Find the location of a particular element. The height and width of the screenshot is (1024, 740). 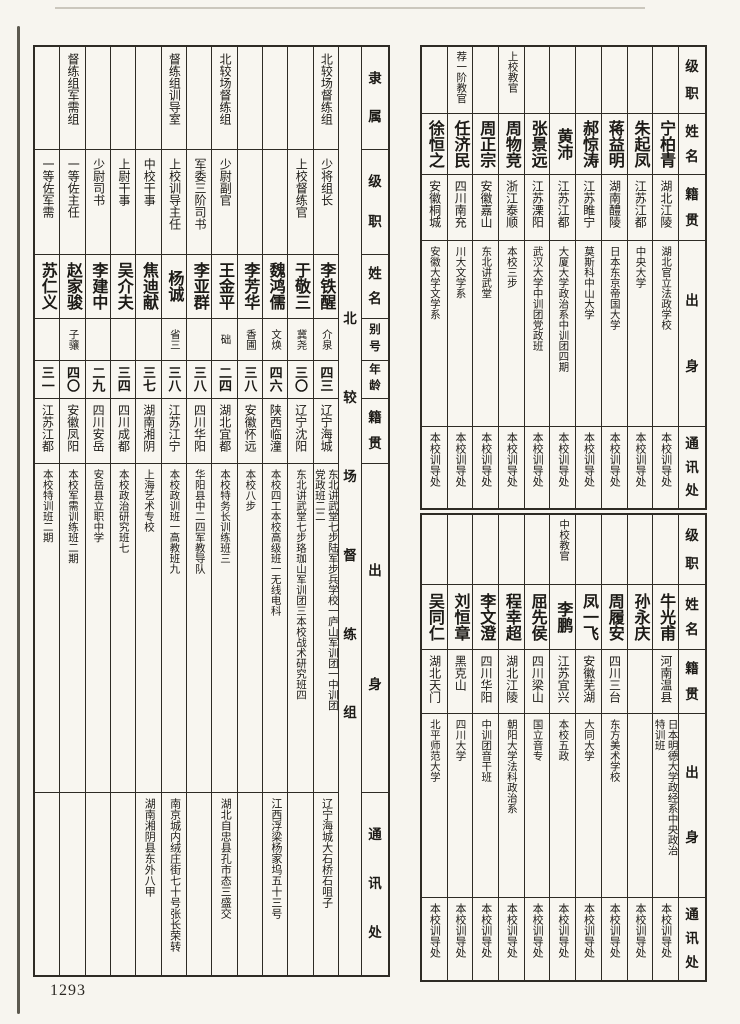

cell-origin: 陕西临潼 is located at coordinates (275, 430).